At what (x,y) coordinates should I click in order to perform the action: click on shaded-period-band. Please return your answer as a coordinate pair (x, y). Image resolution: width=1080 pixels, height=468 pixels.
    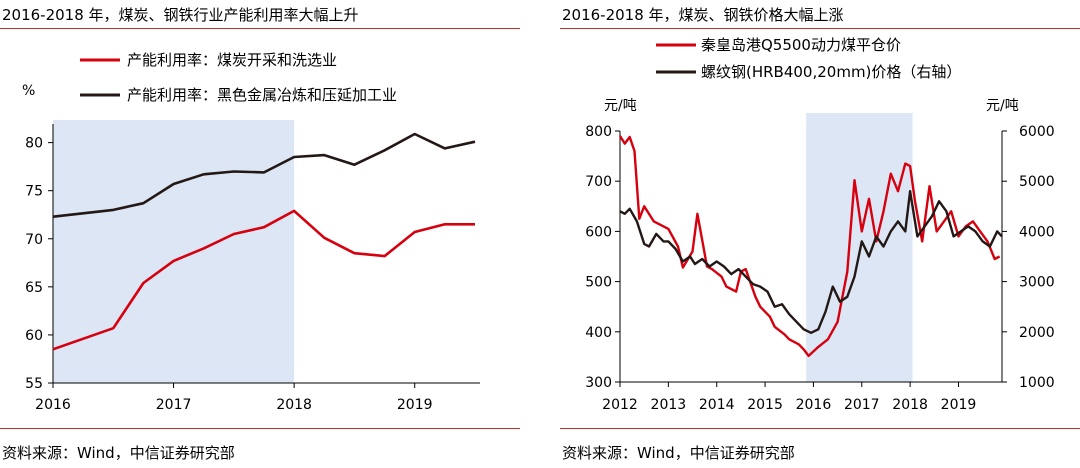
    Looking at the image, I should click on (174, 251).